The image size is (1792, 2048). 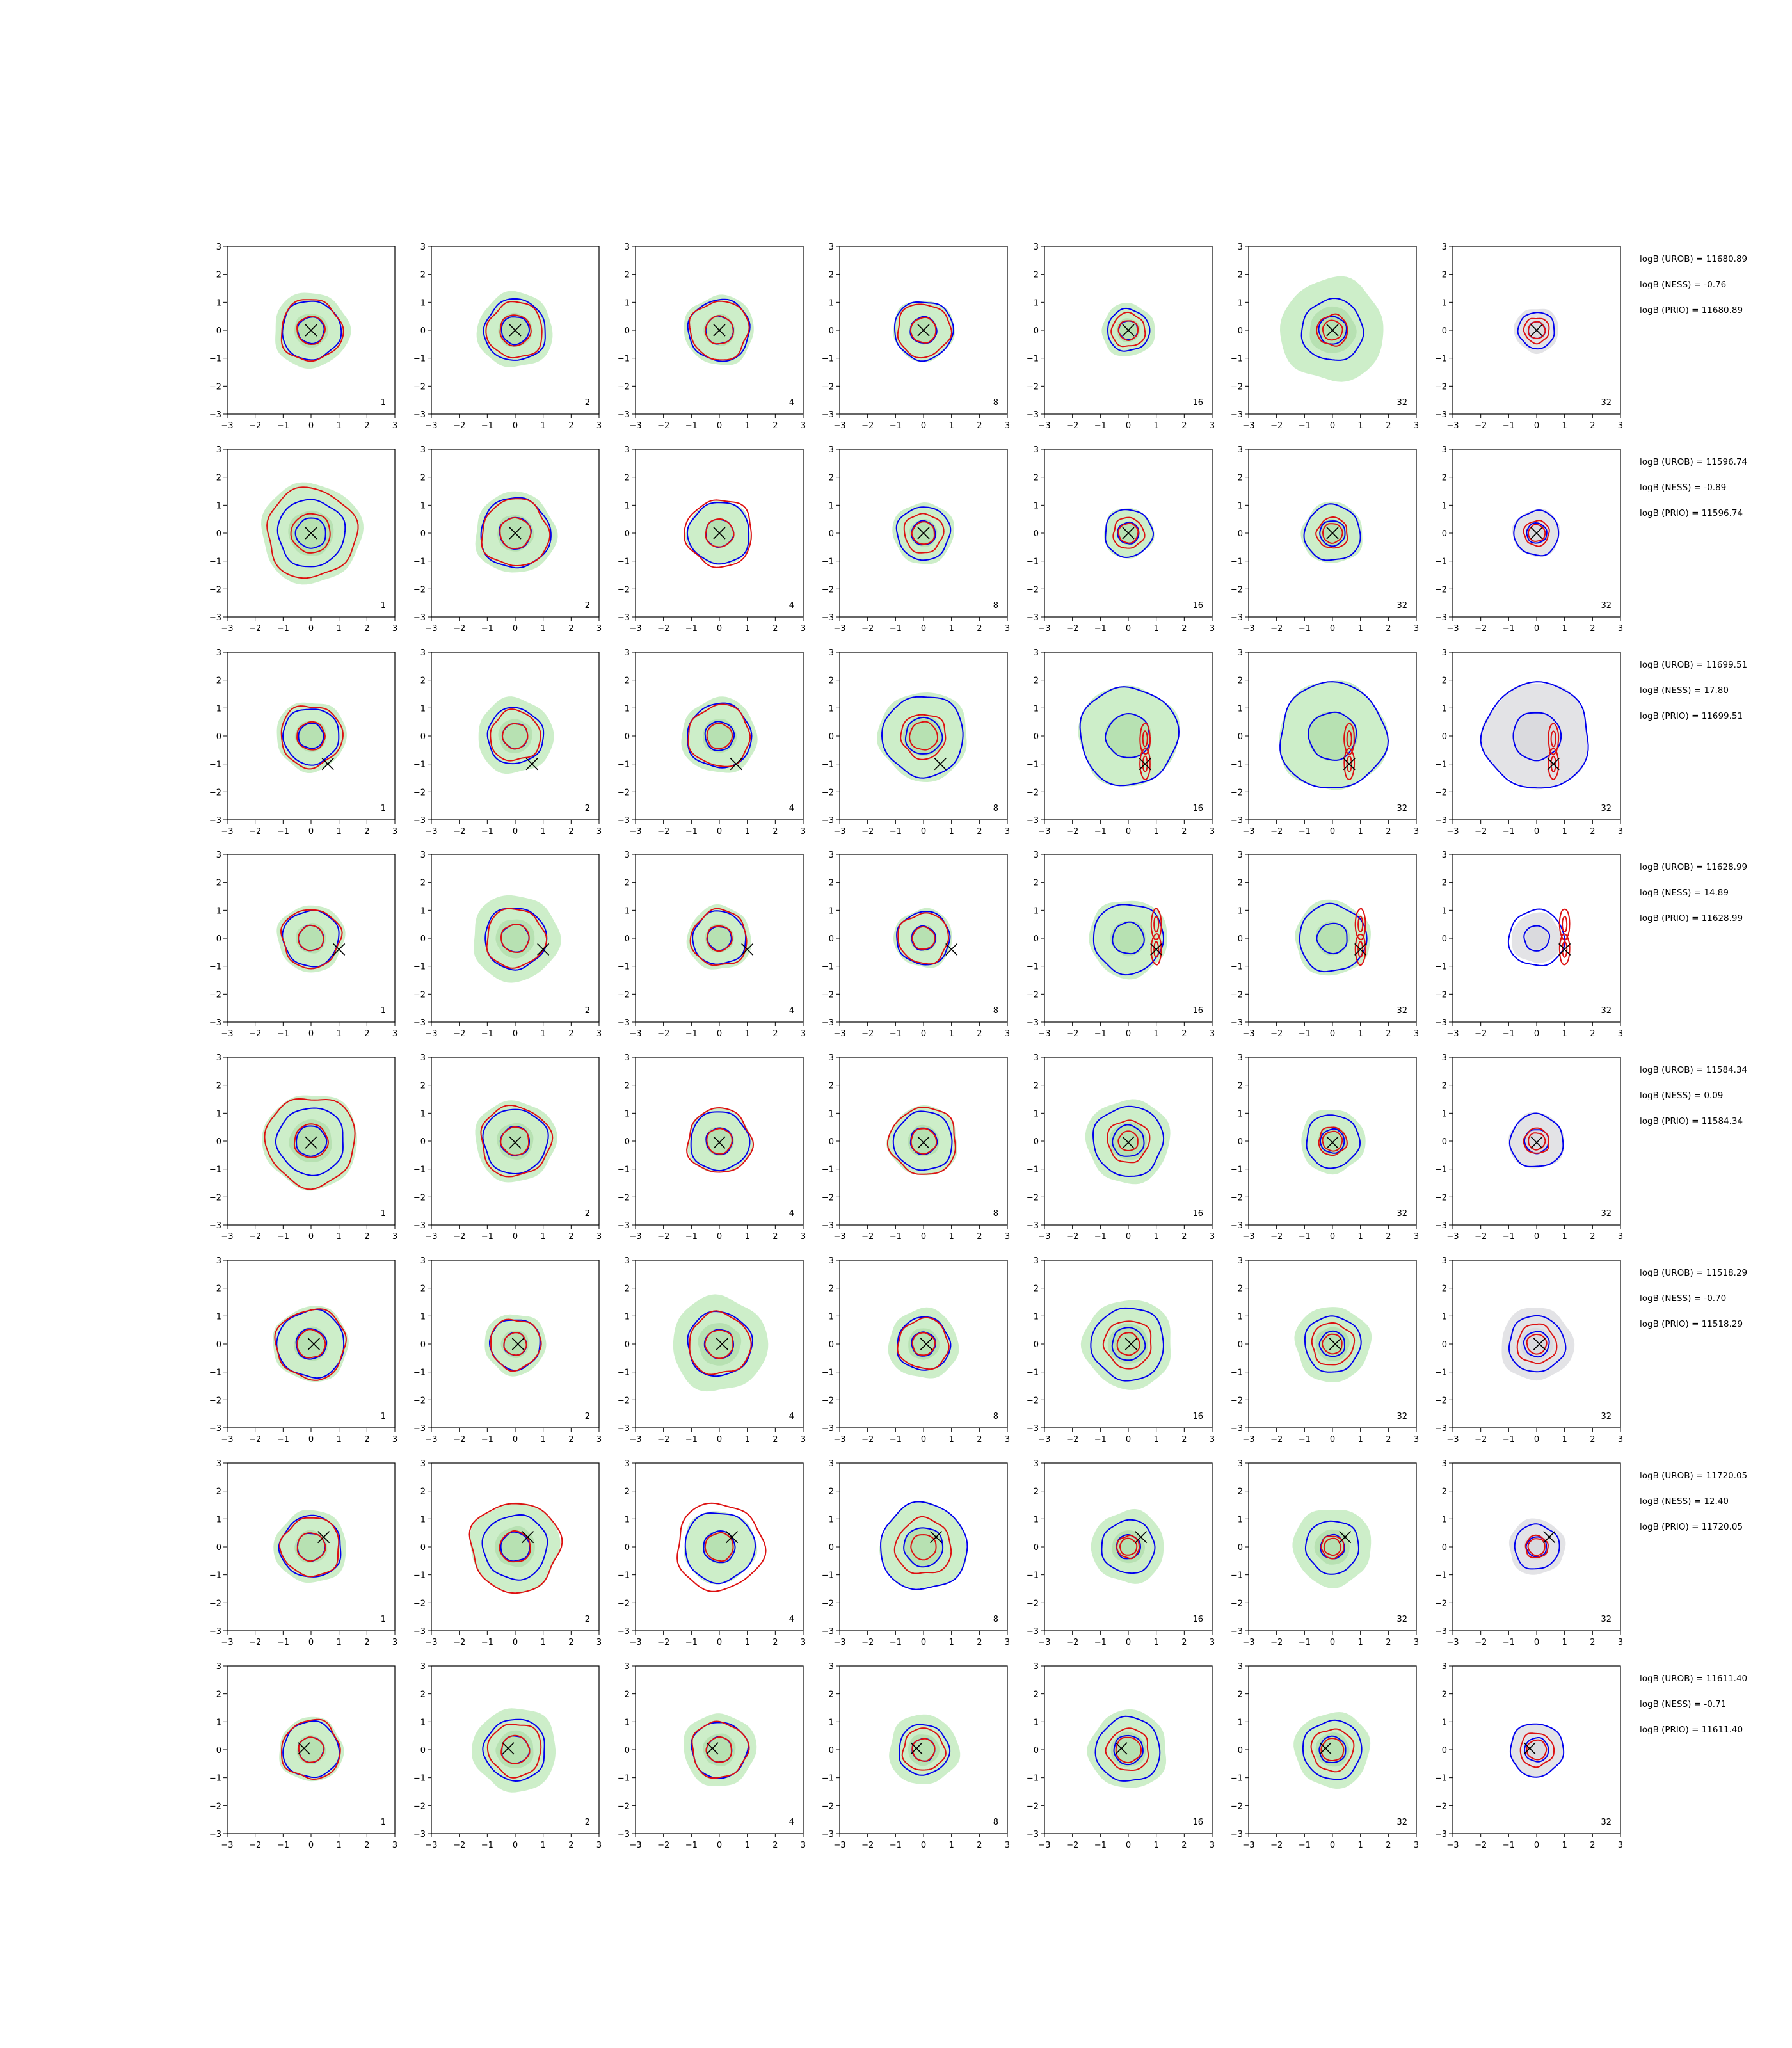 I want to click on contour-panel: −3 −2 −1 0 1 2 3 −3 −2 −1 0 1 2 3 2, so click(x=507, y=337).